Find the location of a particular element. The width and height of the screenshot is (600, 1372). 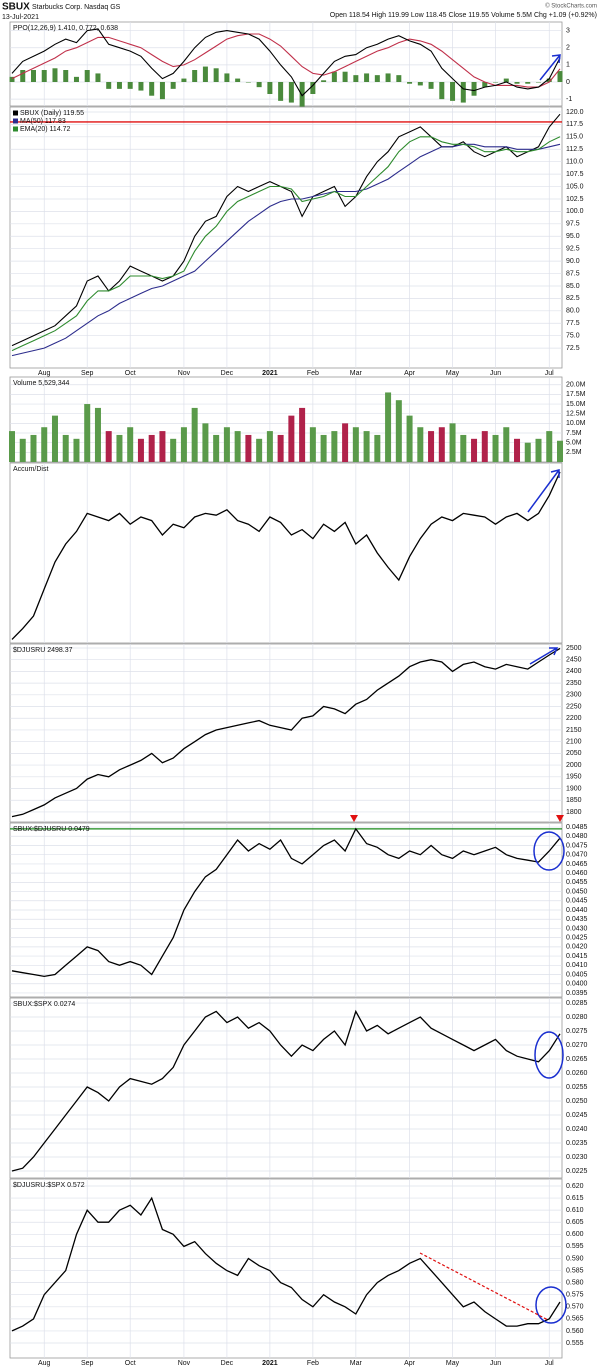

y-tick-label: 80.0 is located at coordinates (573, 311).